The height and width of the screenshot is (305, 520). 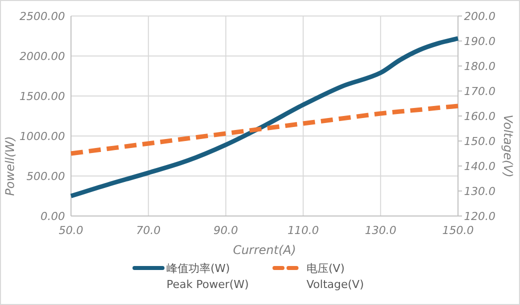 I want to click on line-series, so click(x=264, y=130).